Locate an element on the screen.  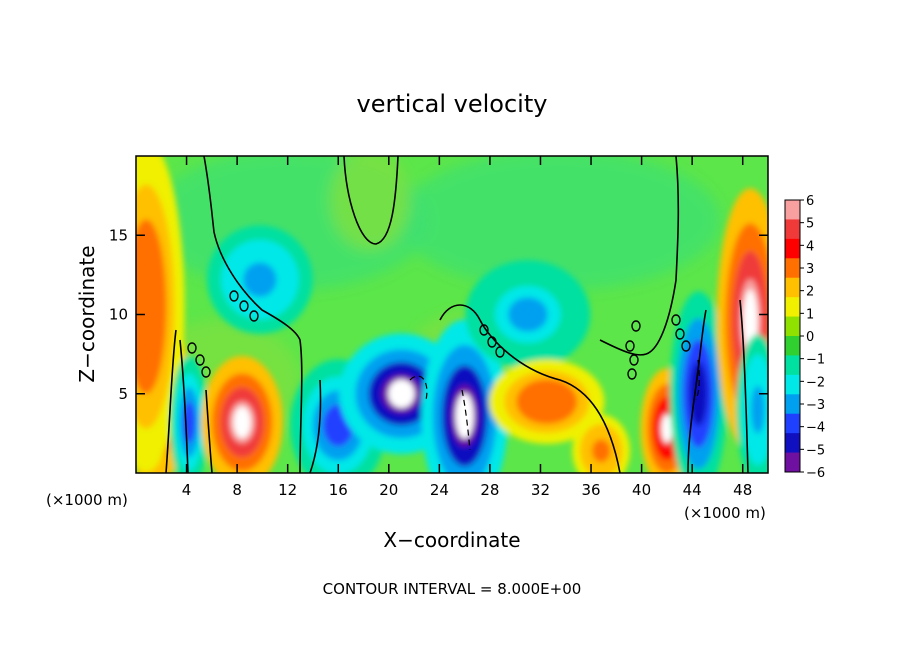
x-axis-label: X−coordinate is located at coordinates (451, 540).